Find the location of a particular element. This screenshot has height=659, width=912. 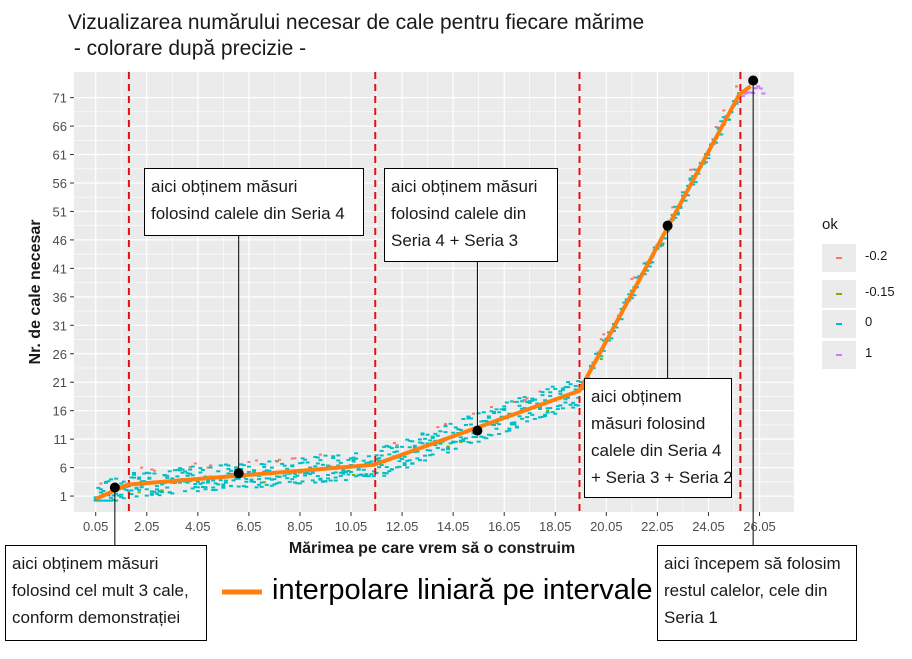

x-tick-label: 24.05 is located at coordinates (708, 526).